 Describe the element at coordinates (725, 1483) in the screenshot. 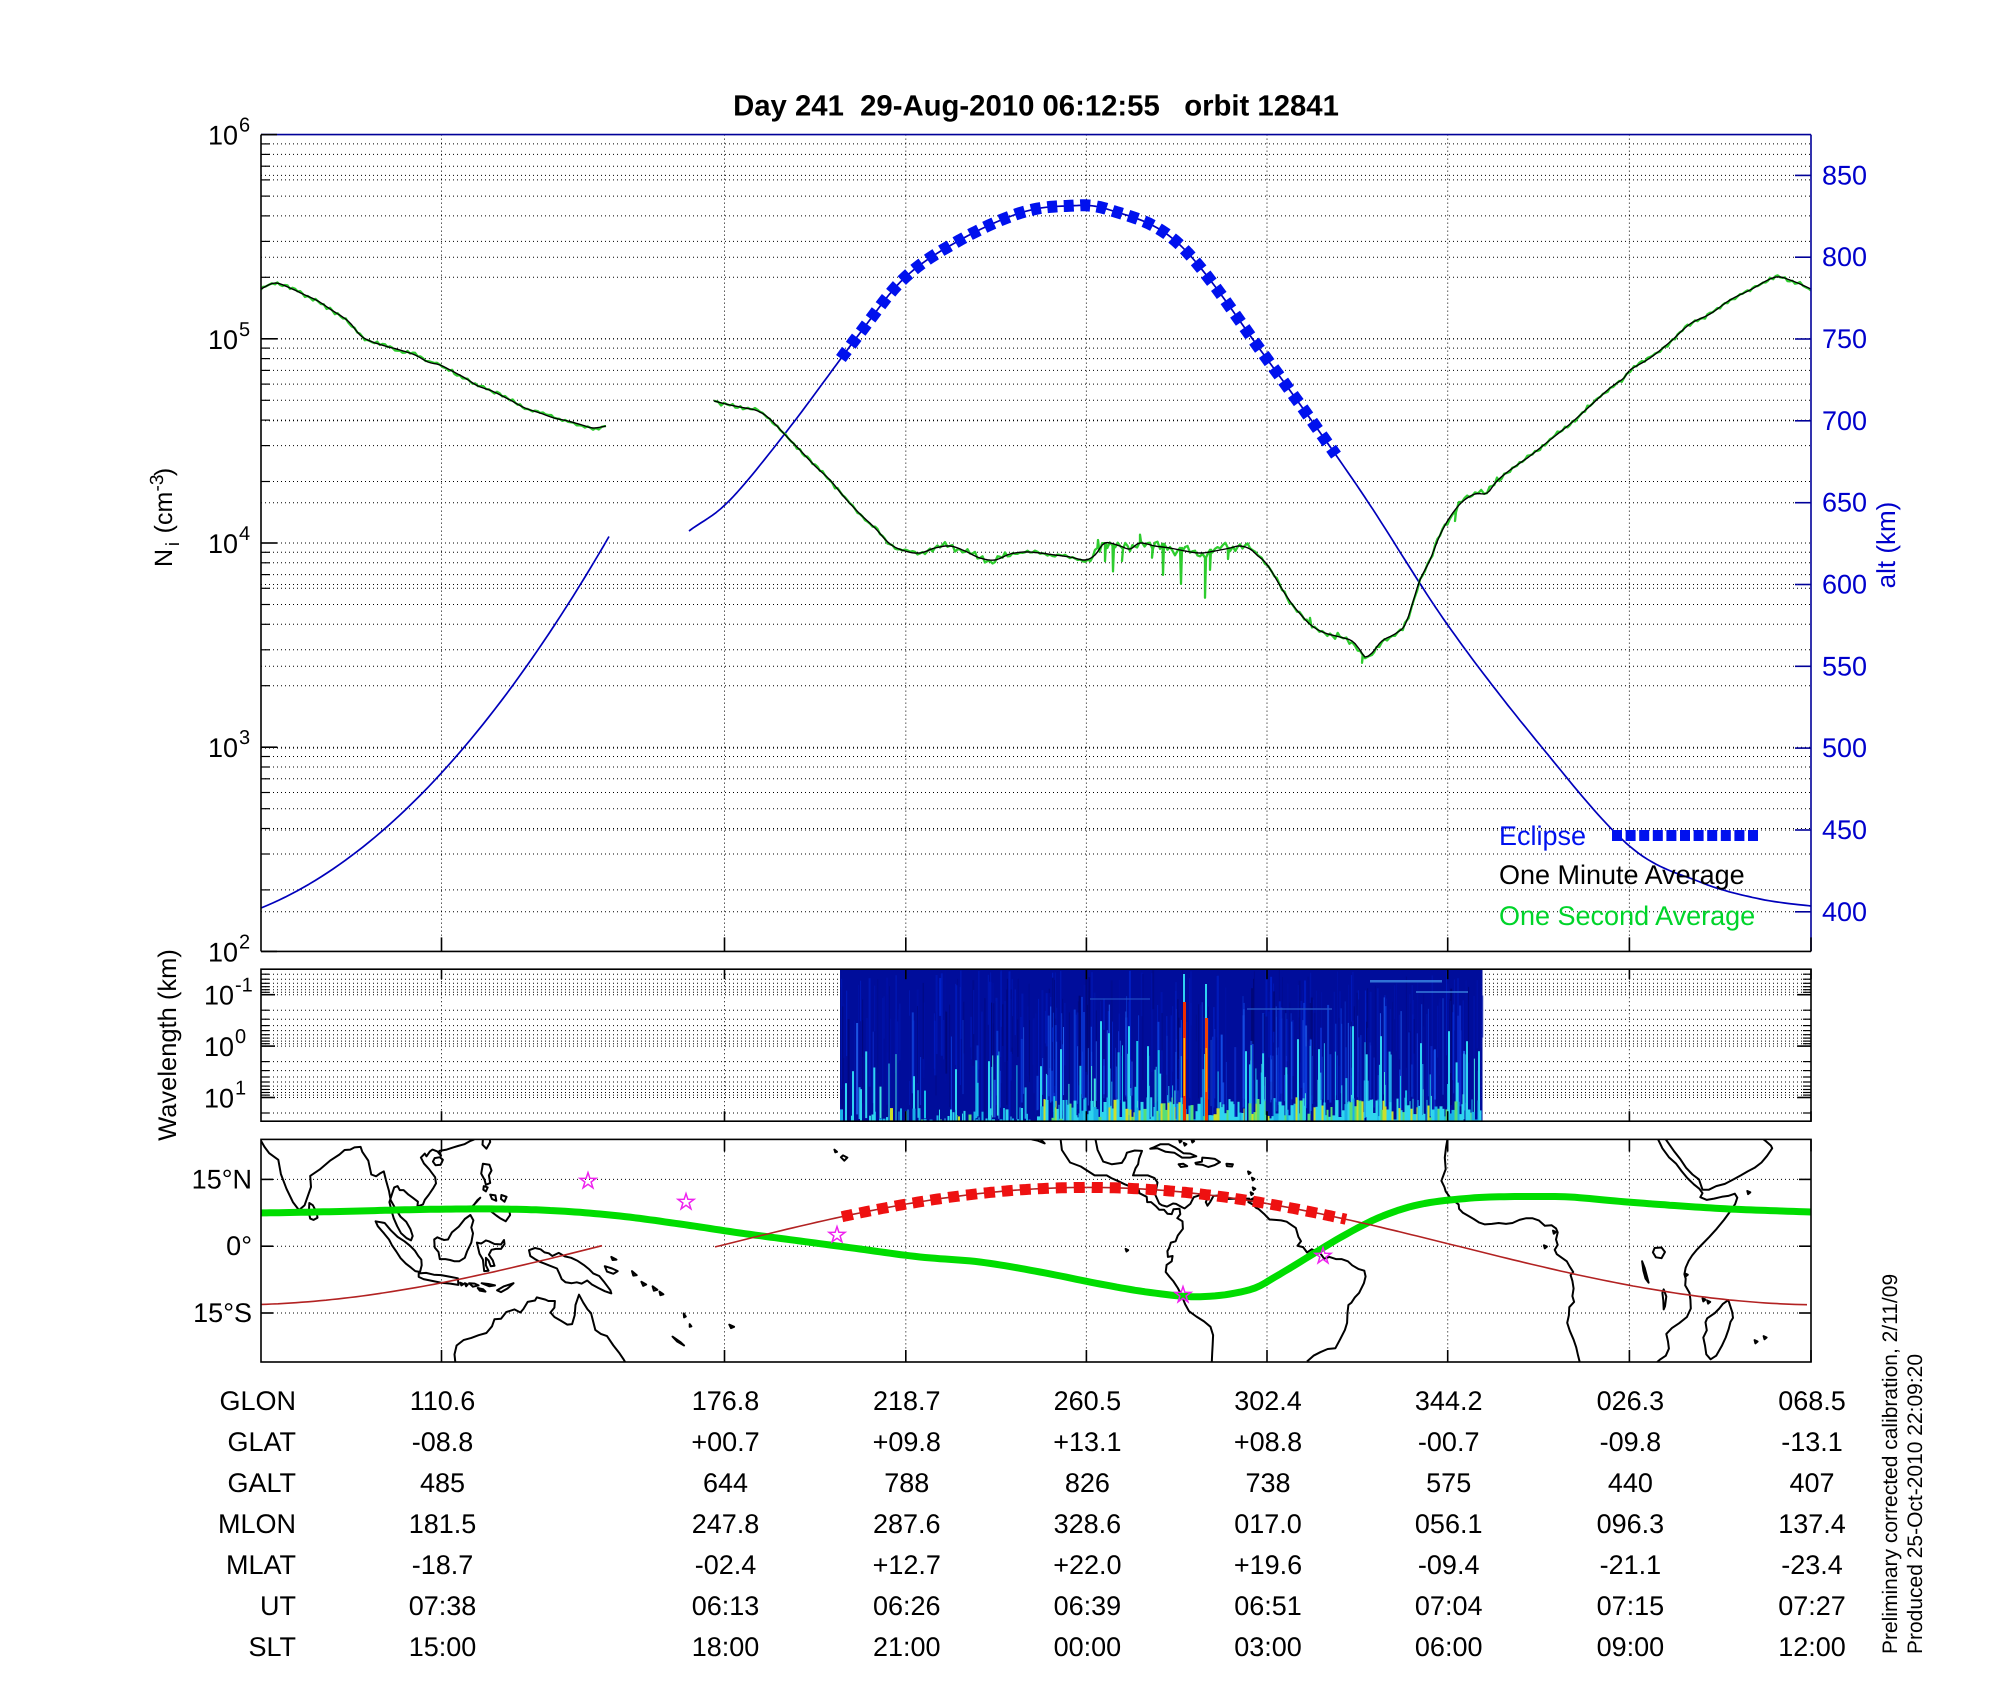

I see `svg-text: 644` at that location.